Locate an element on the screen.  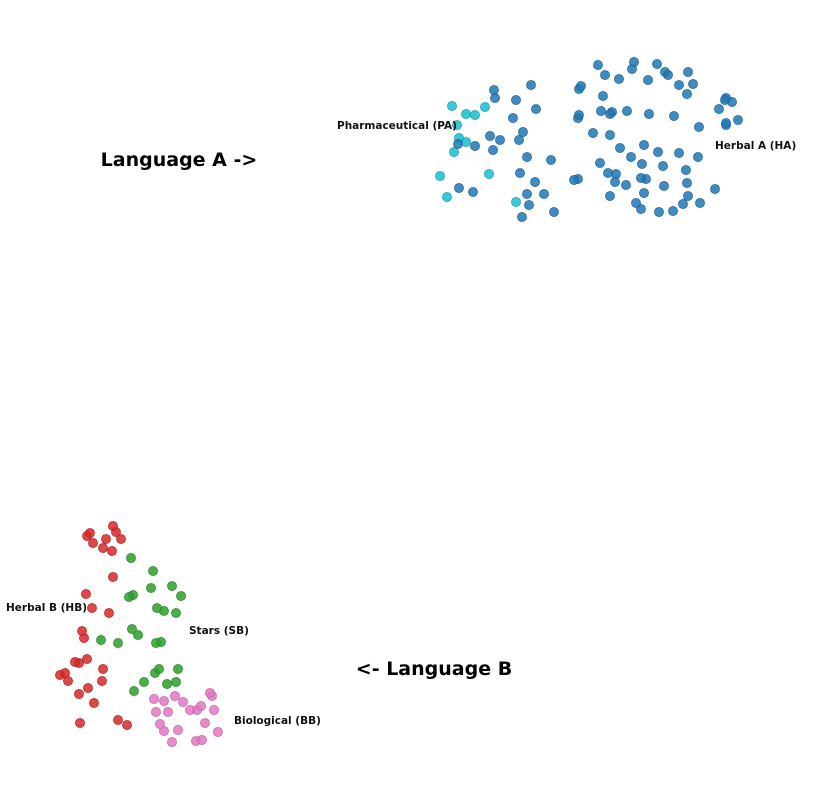
series-biological-bb is located at coordinates (186, 717).